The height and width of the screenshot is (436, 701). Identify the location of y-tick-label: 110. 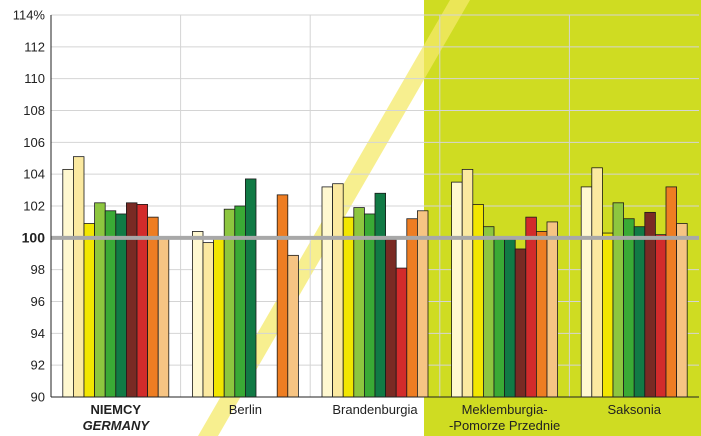
(34, 78).